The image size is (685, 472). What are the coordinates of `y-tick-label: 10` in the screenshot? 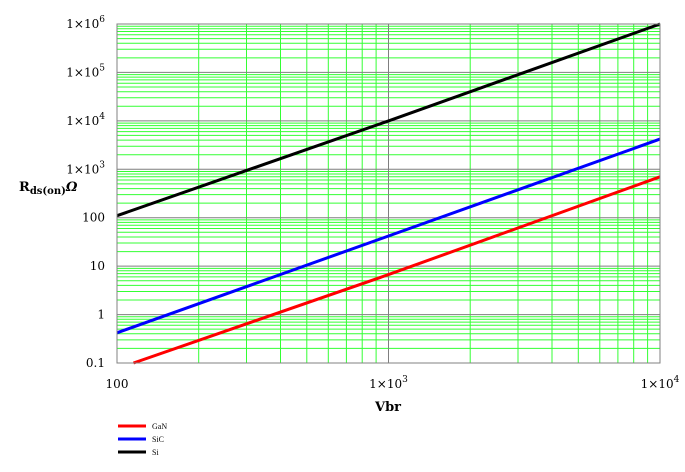 It's located at (97, 266).